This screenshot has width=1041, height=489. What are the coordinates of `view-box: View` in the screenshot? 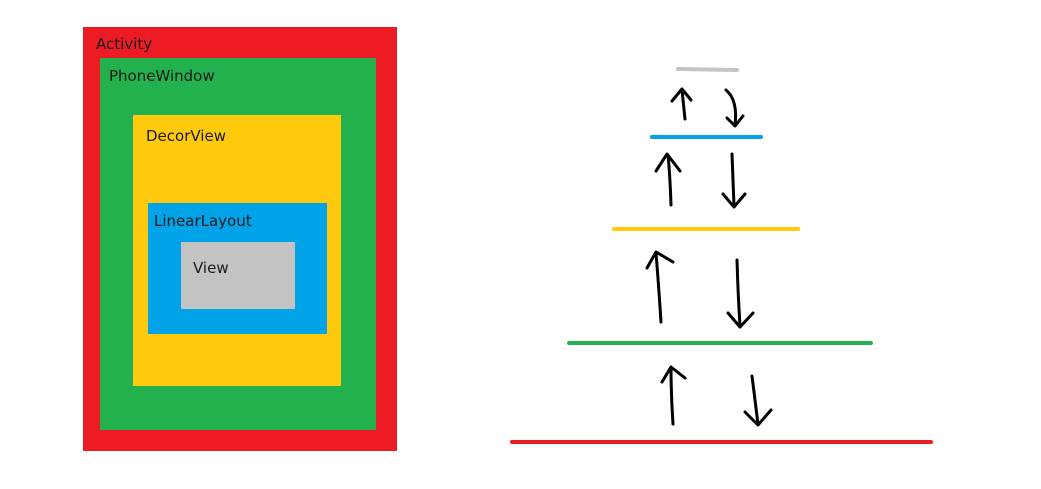 It's located at (238, 275).